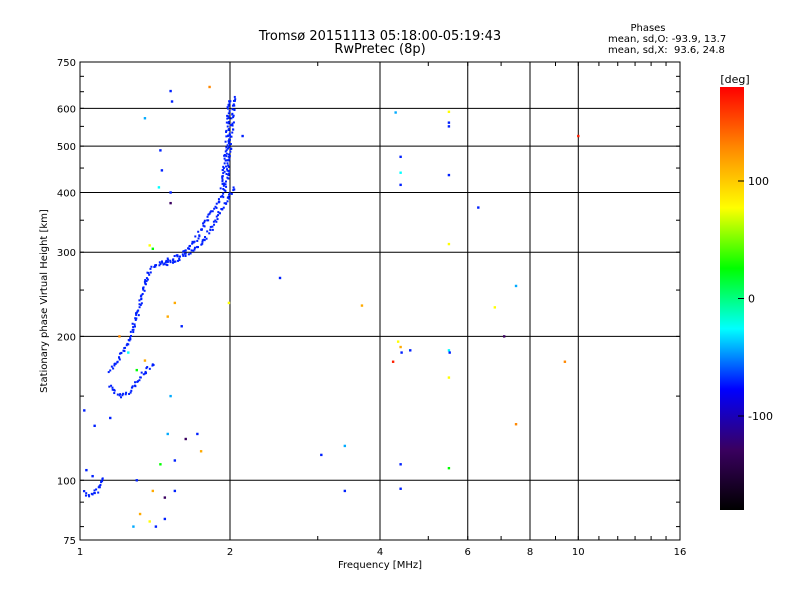 This screenshot has width=800, height=600. Describe the element at coordinates (66, 63) in the screenshot. I see `y-tick-label: 750` at that location.